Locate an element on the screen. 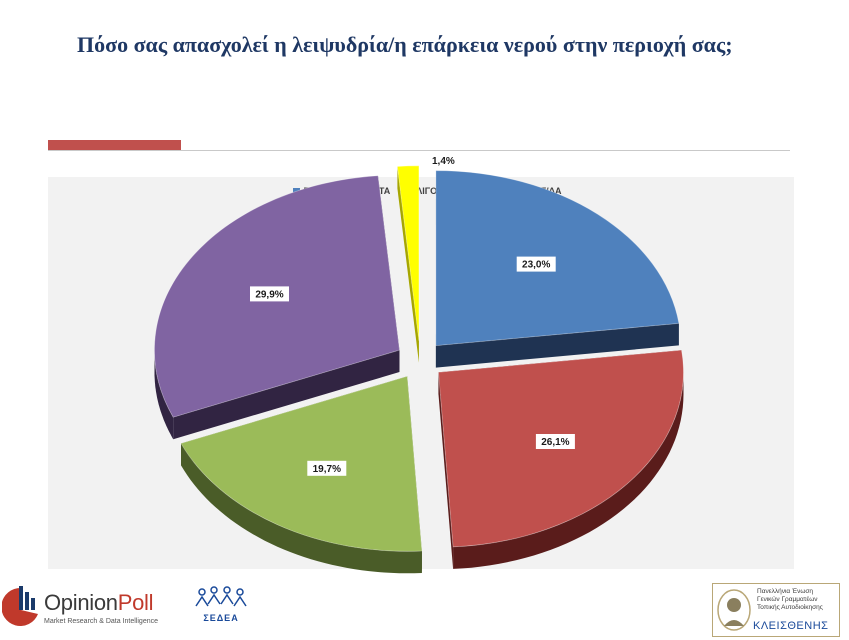 This screenshot has width=849, height=640. data-label: 1,4% is located at coordinates (443, 161).